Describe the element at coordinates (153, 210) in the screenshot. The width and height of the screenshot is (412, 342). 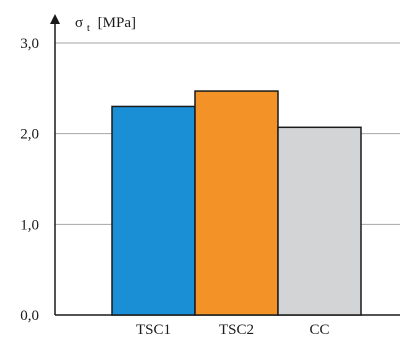
I see `bar-tsc1` at that location.